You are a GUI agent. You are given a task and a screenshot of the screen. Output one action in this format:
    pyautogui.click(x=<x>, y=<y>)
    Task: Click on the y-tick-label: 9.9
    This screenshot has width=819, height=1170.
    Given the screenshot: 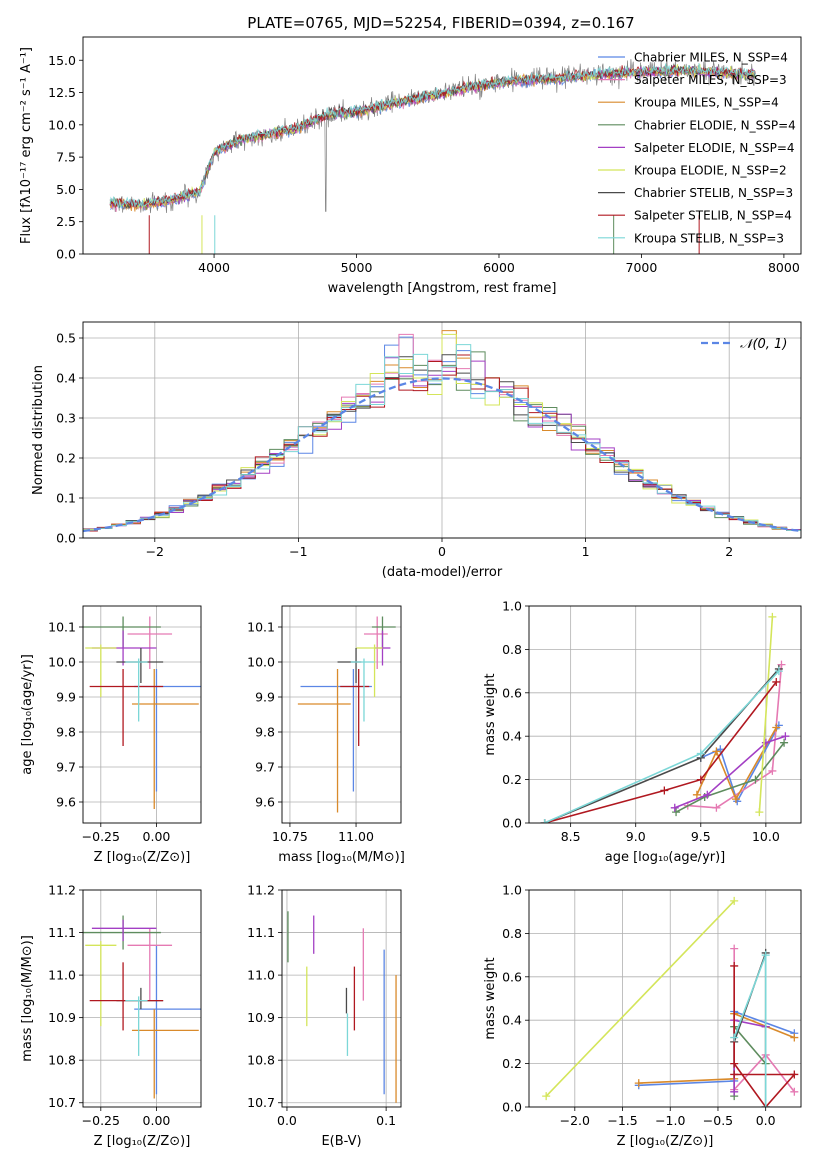 What is the action you would take?
    pyautogui.click(x=66, y=697)
    